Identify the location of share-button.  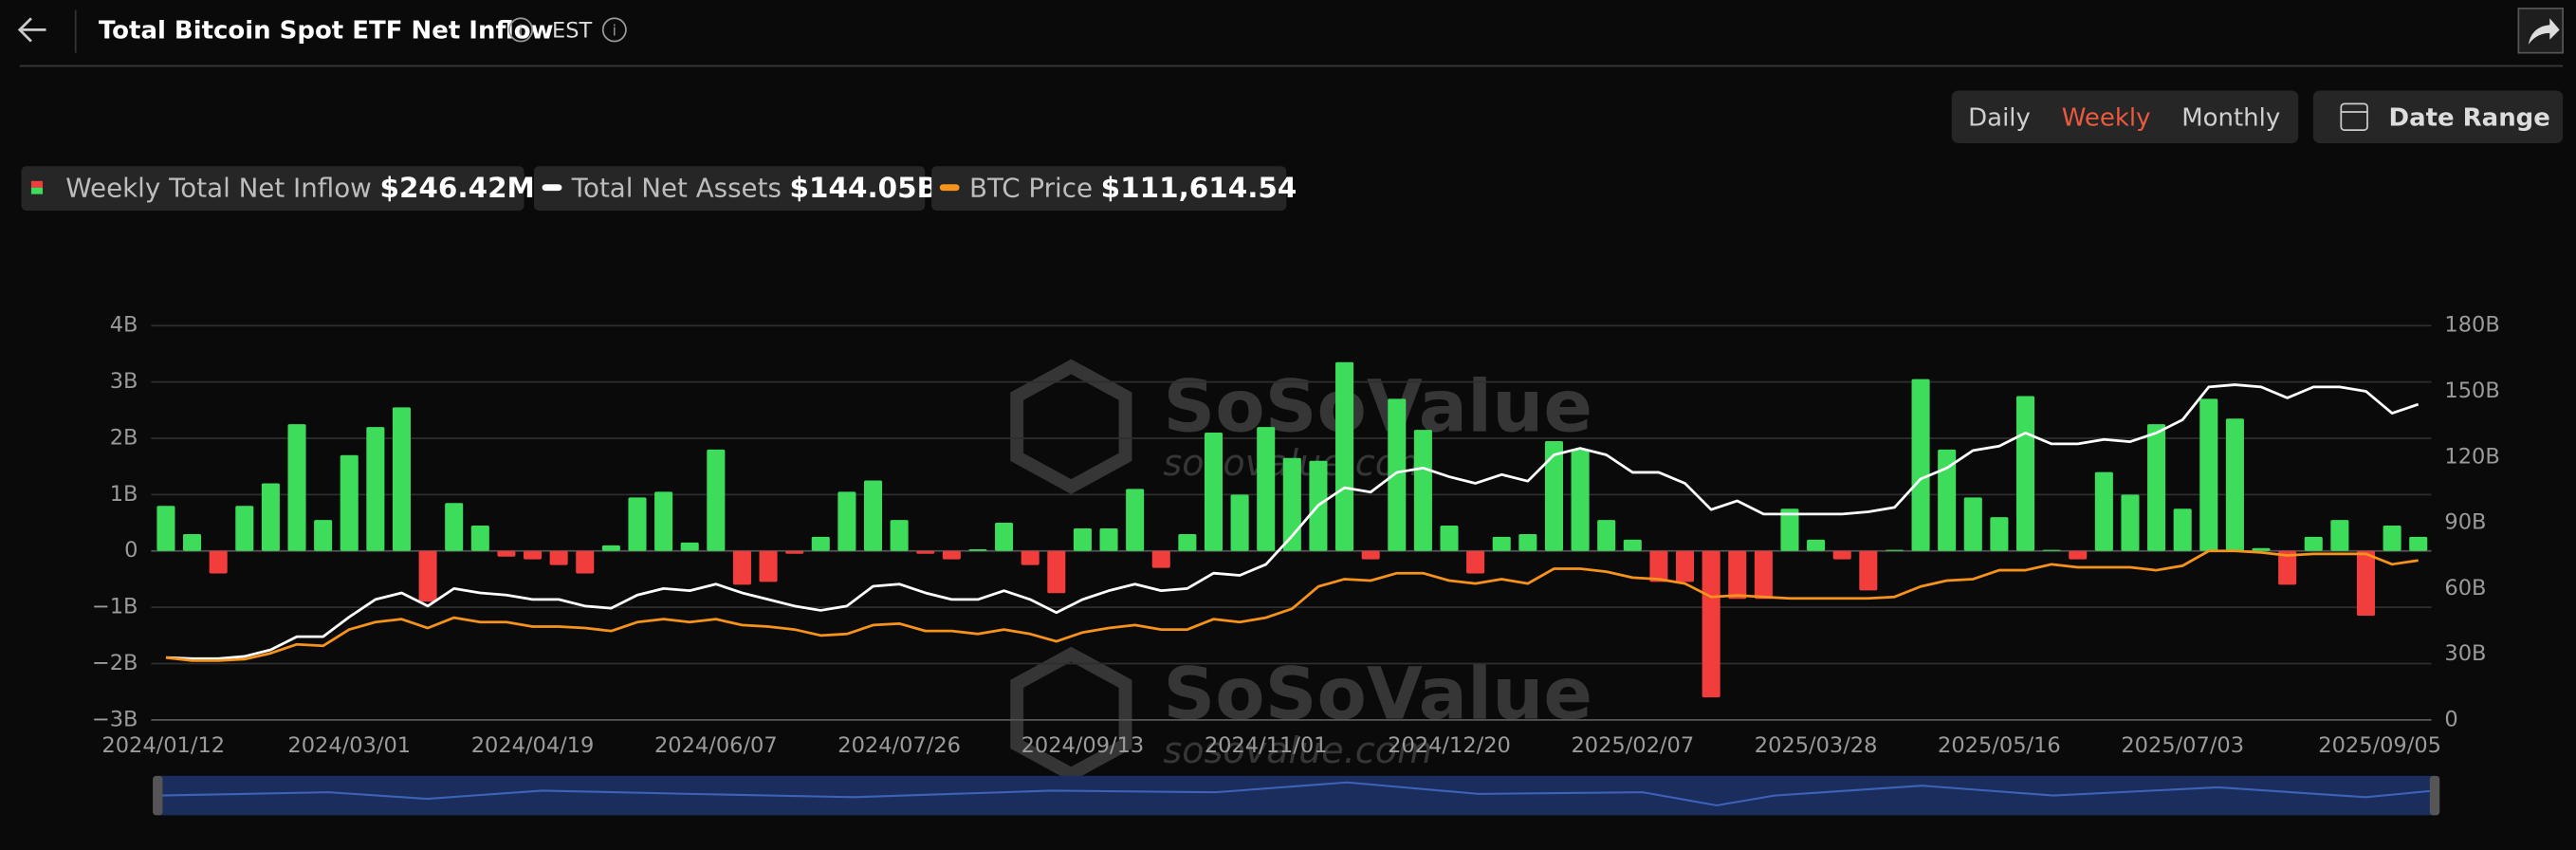
(2541, 31).